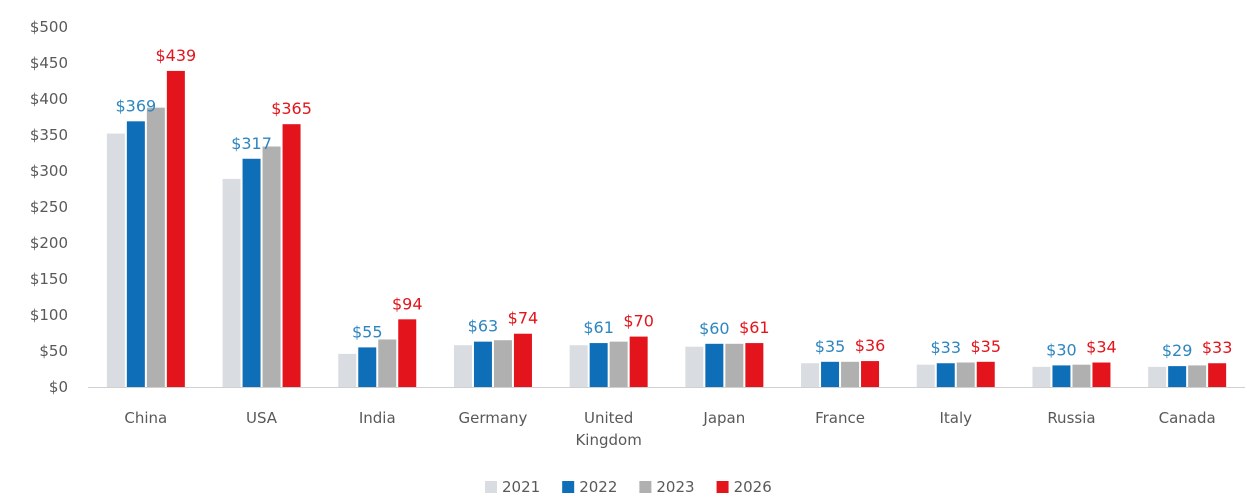  Describe the element at coordinates (521, 487) in the screenshot. I see `legend-label: 2021` at that location.